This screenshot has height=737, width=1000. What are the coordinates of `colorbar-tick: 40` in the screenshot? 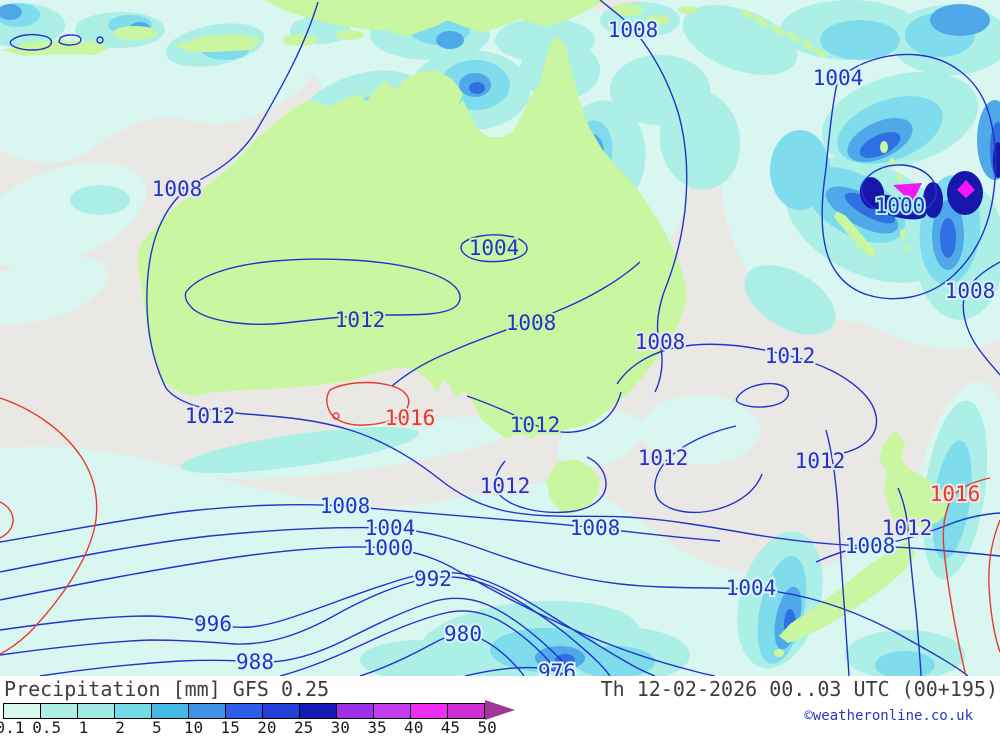 It's located at (414, 727).